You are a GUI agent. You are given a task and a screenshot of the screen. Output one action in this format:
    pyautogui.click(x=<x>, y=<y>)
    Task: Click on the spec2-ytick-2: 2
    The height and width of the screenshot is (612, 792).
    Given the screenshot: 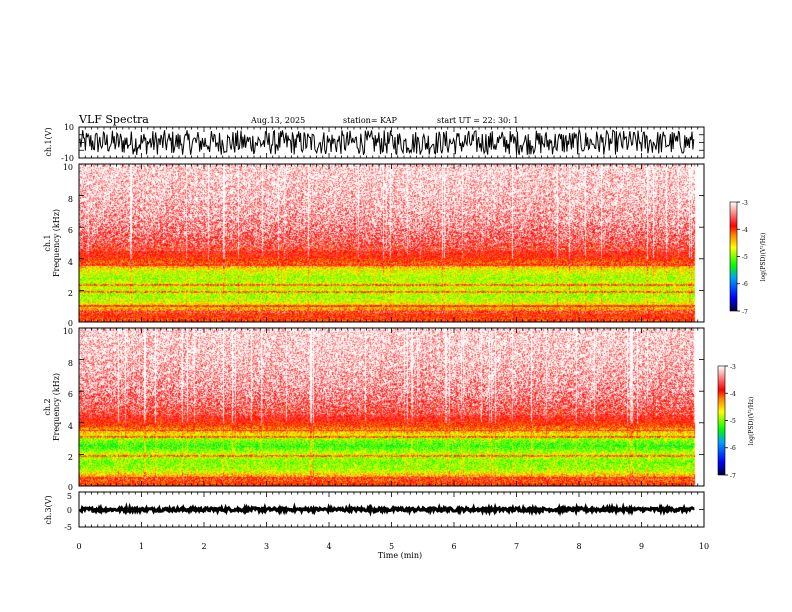 What is the action you would take?
    pyautogui.click(x=70, y=457)
    